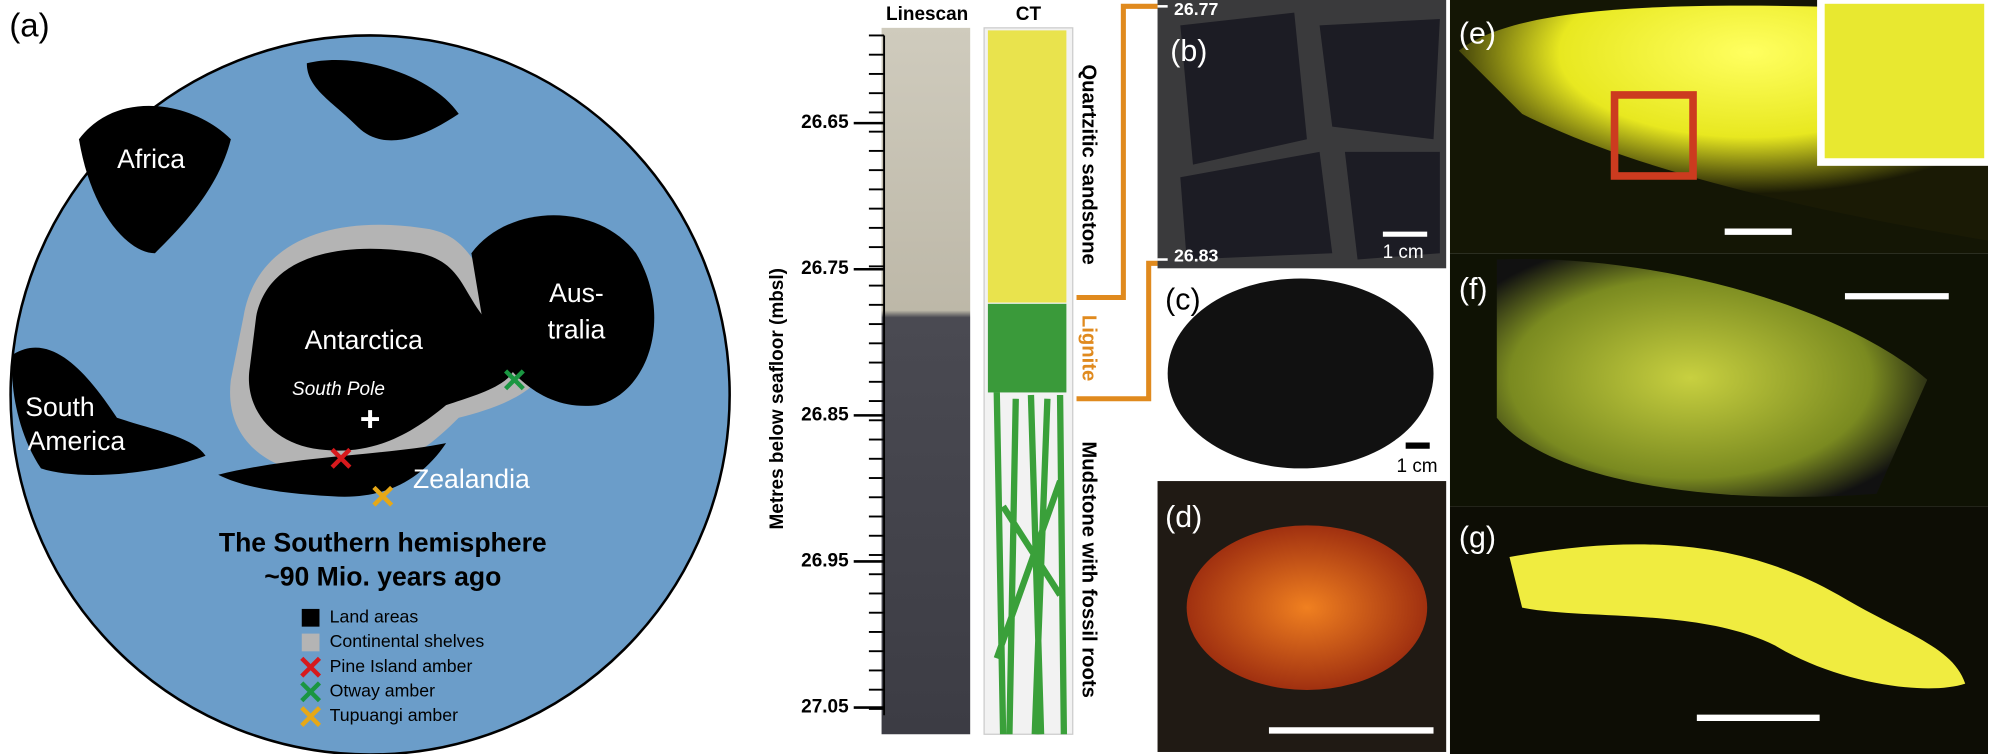 The height and width of the screenshot is (754, 1991). Describe the element at coordinates (364, 340) in the screenshot. I see `place-label: Antarctica` at that location.